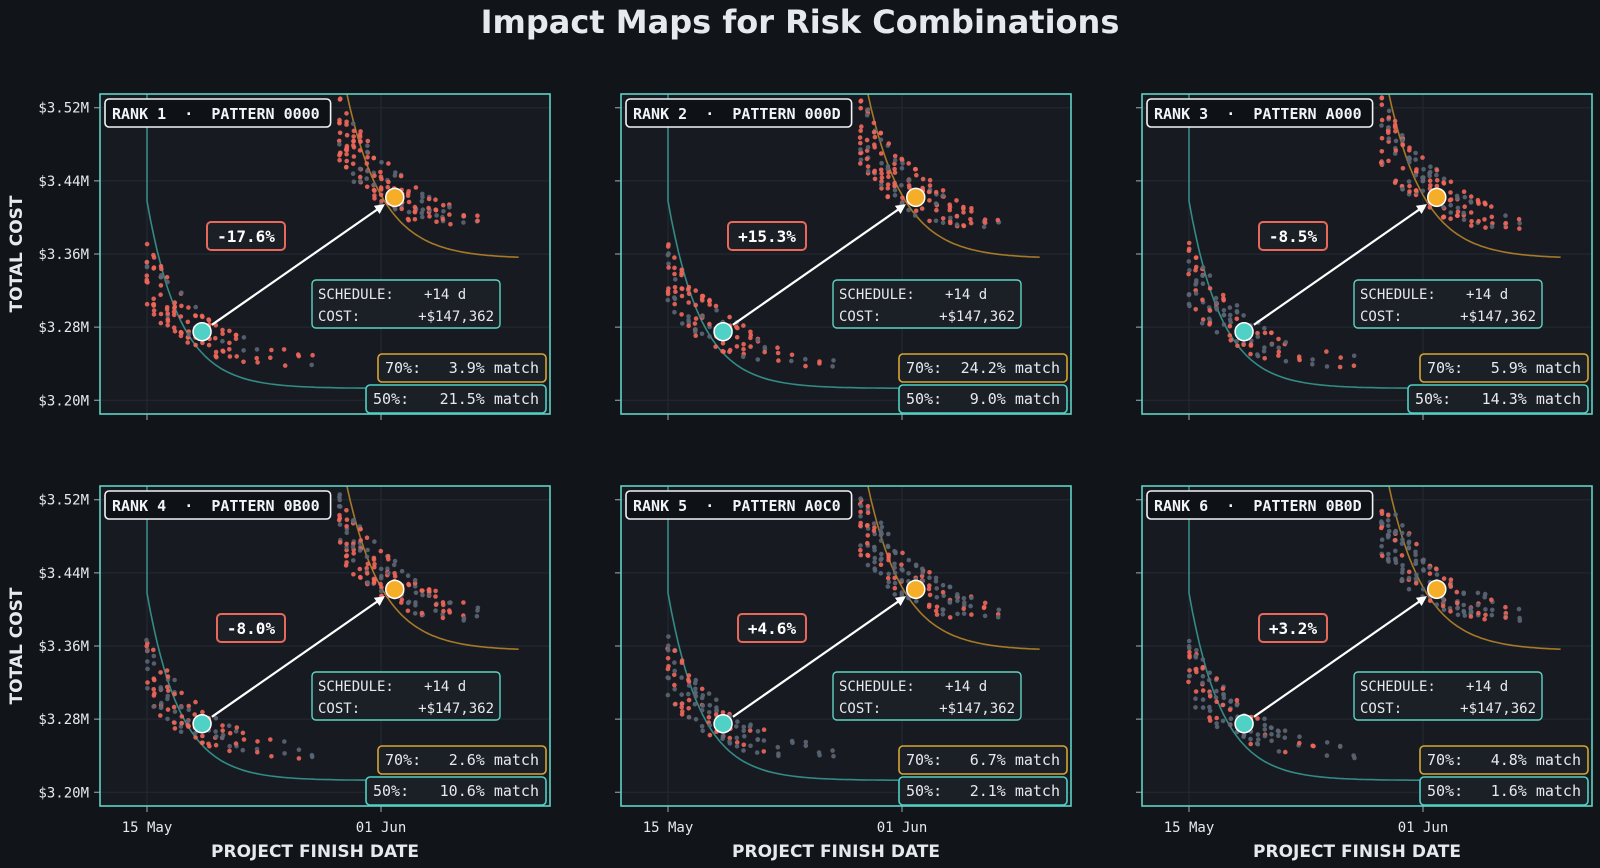 The image size is (1600, 868). Describe the element at coordinates (723, 723) in the screenshot. I see `baseline-point` at that location.